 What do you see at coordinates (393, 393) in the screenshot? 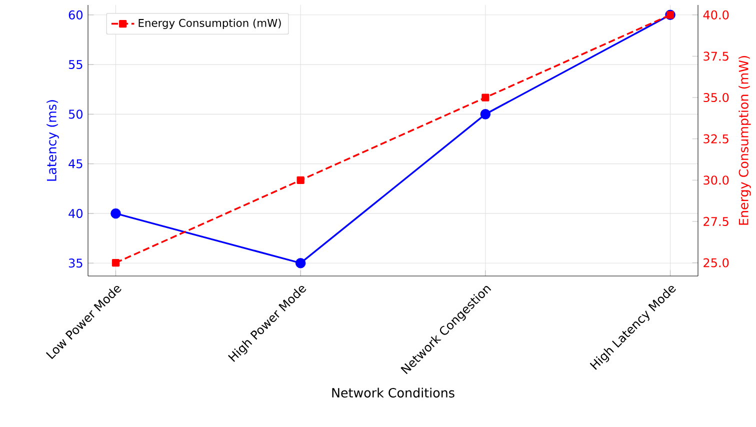
I see `x-axis-title: Network Conditions` at bounding box center [393, 393].